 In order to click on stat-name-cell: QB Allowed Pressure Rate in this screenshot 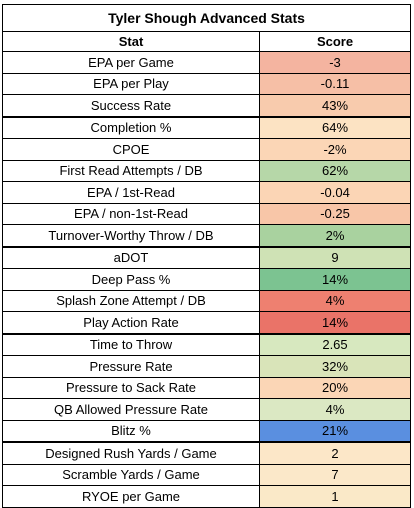, I will do `click(131, 409)`.